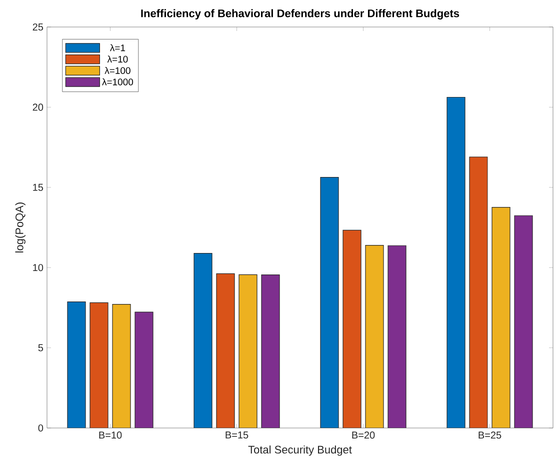 This screenshot has height=472, width=559. What do you see at coordinates (118, 82) in the screenshot?
I see `legend-label: λ=1000` at bounding box center [118, 82].